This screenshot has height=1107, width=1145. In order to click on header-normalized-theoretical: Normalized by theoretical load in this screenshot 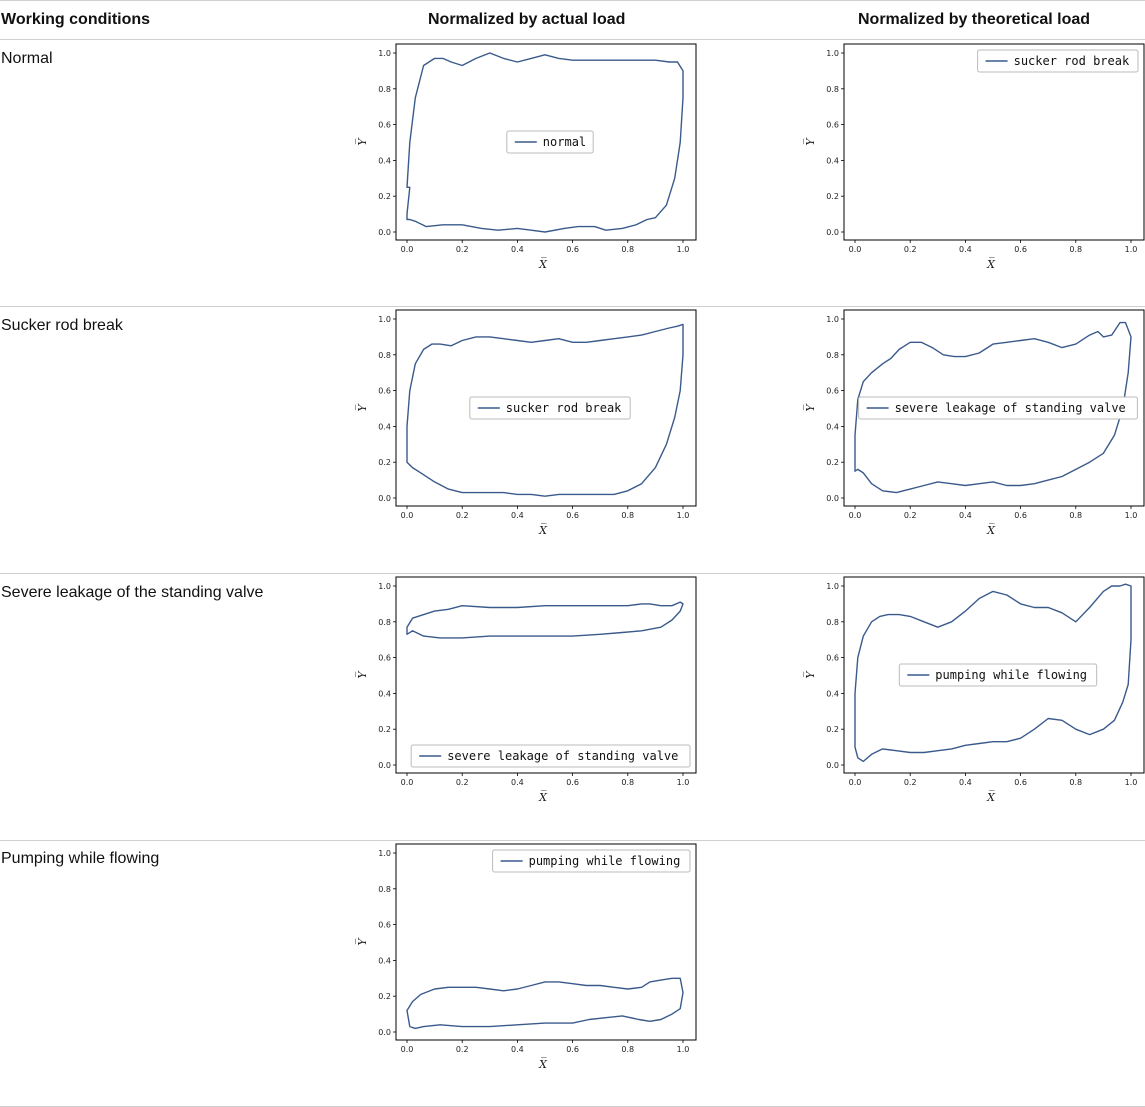, I will do `click(974, 19)`.